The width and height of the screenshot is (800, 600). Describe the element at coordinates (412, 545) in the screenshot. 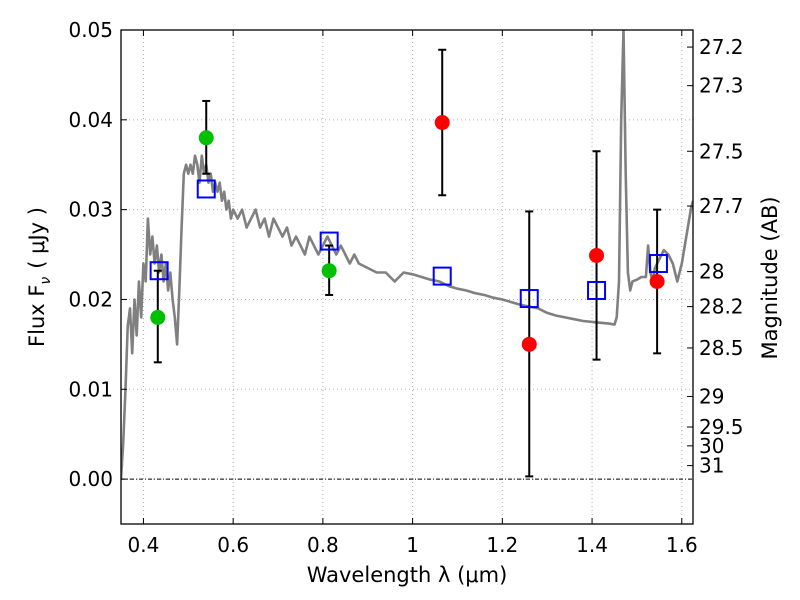

I see `x-tick-label: 1` at that location.